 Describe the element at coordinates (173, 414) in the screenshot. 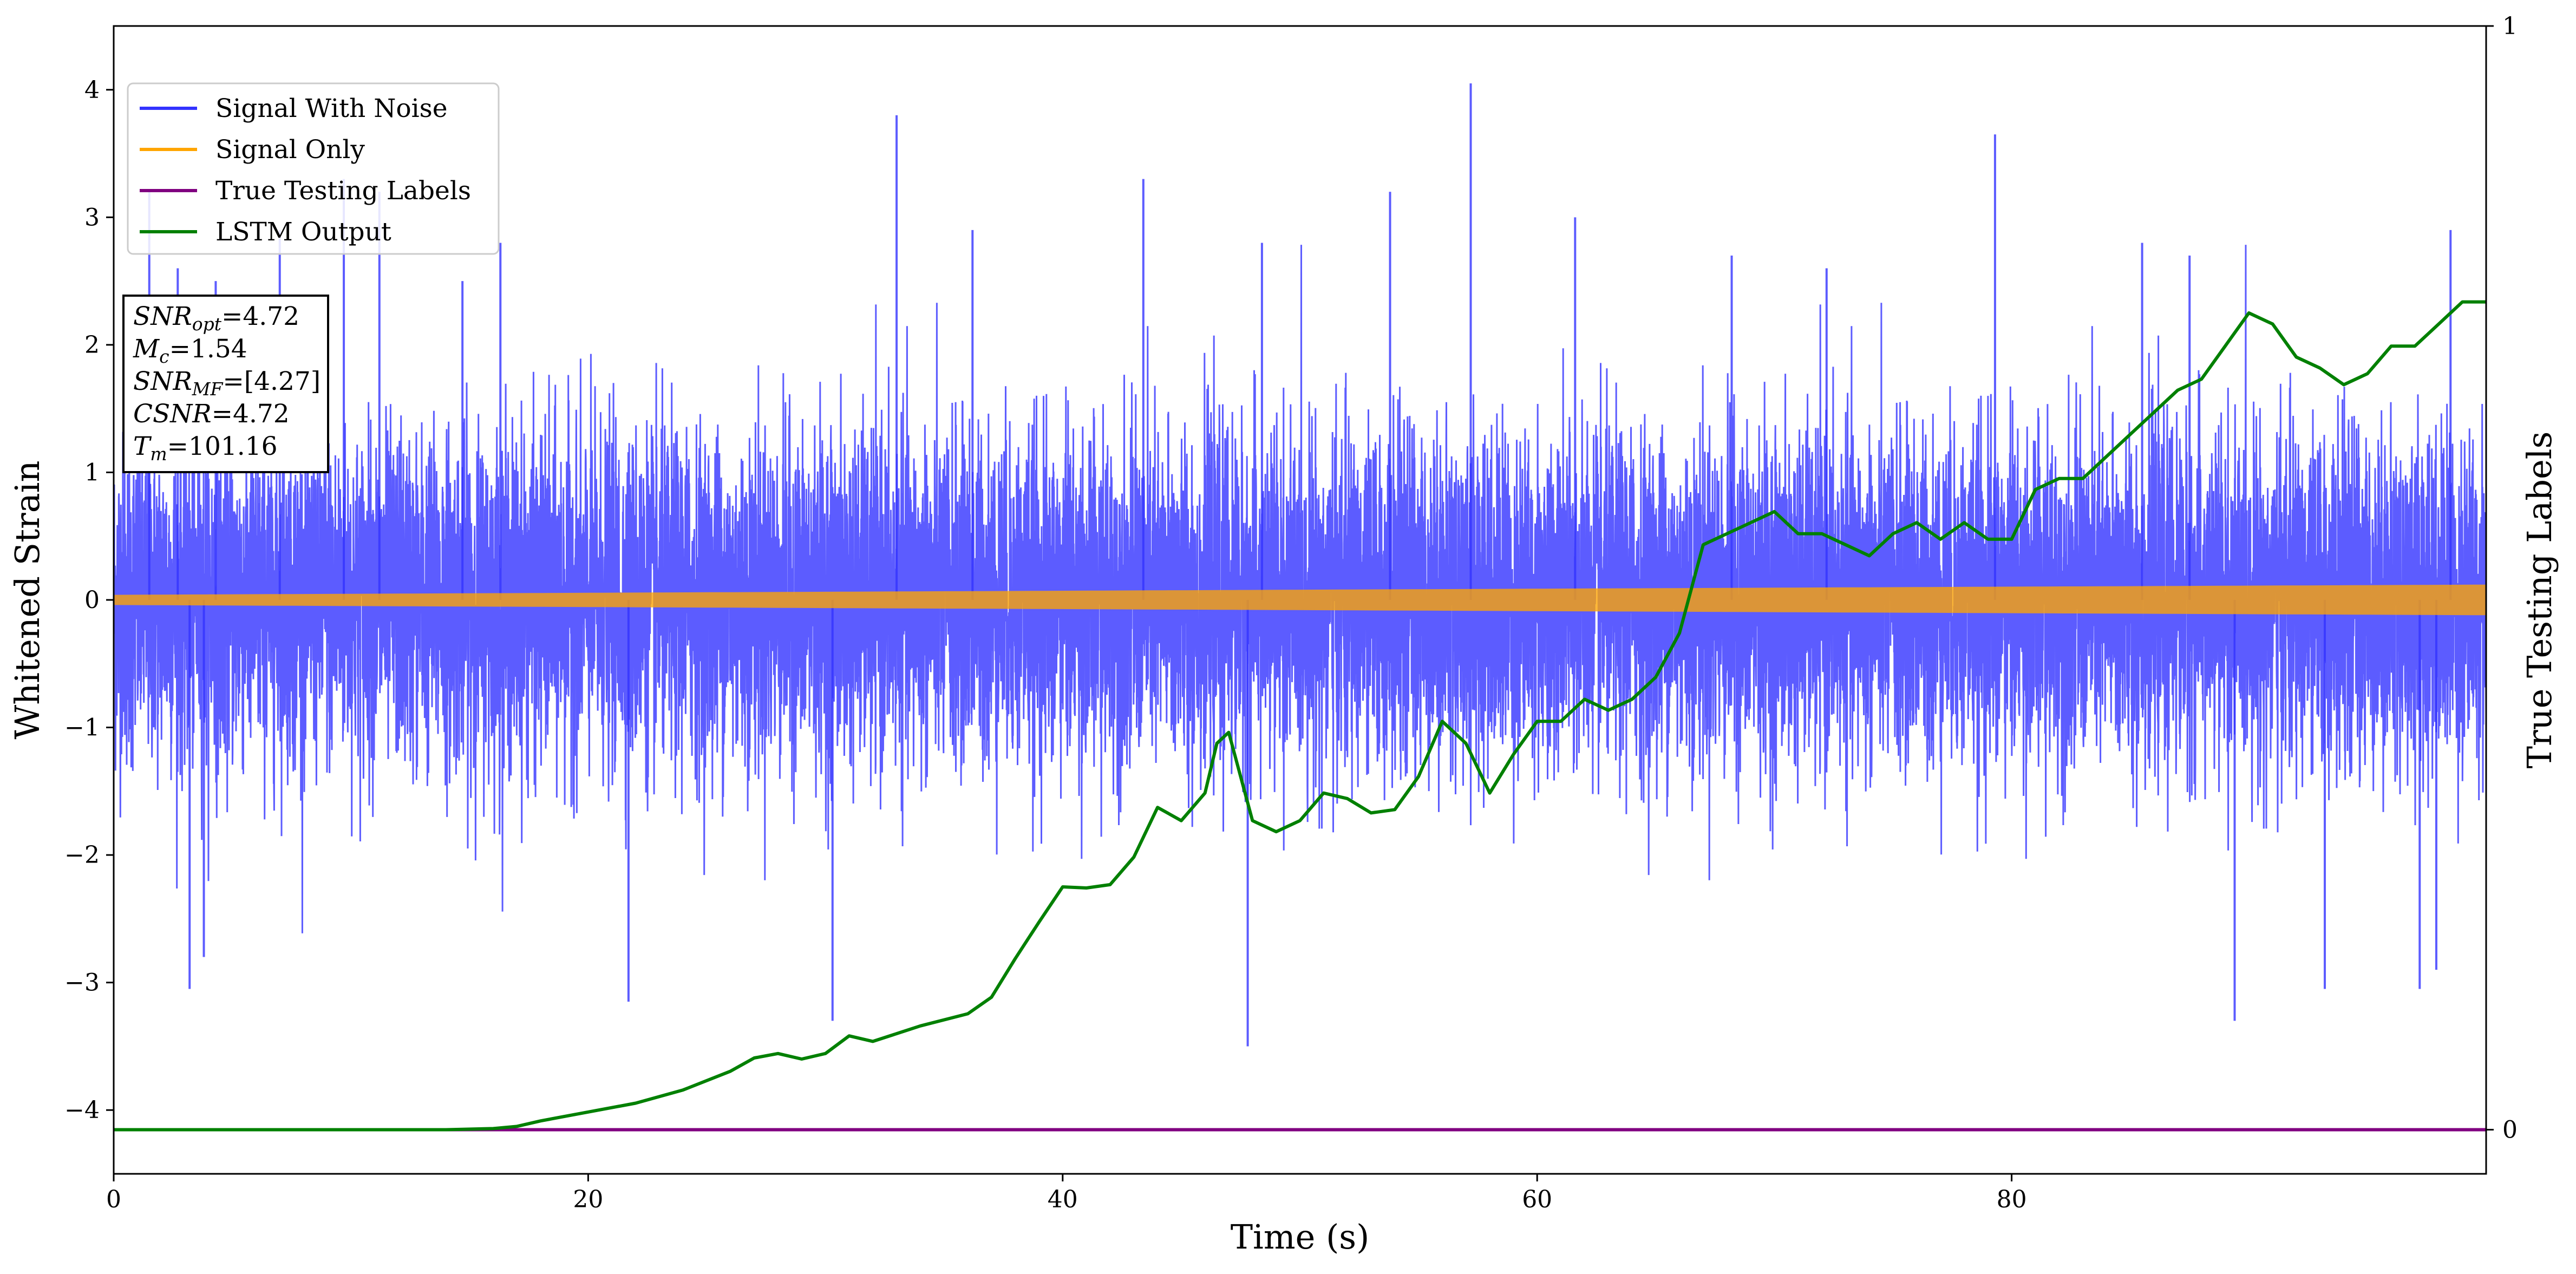

I see `annotation-var: CSNR` at that location.